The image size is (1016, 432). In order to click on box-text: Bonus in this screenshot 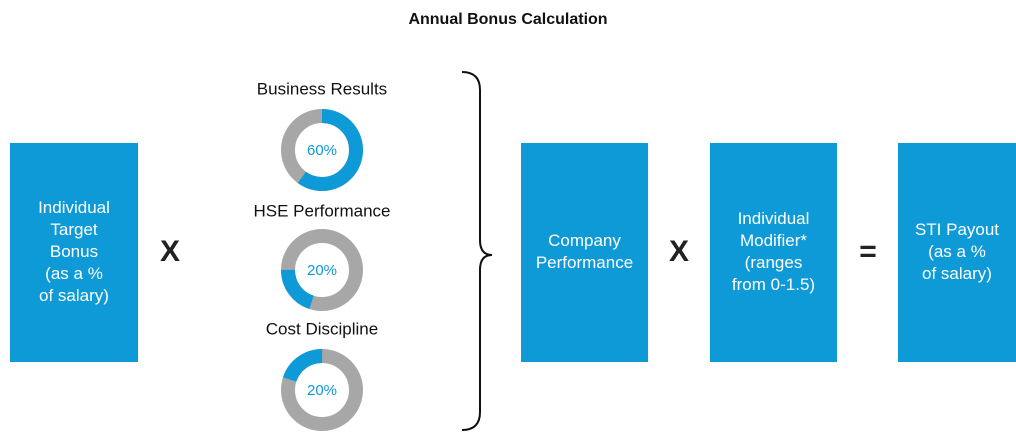, I will do `click(74, 251)`.